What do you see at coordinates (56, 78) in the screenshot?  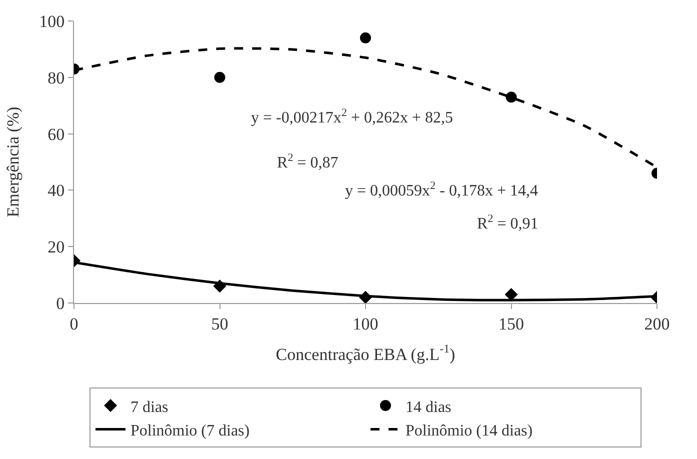 I see `y-tick-label: 80` at bounding box center [56, 78].